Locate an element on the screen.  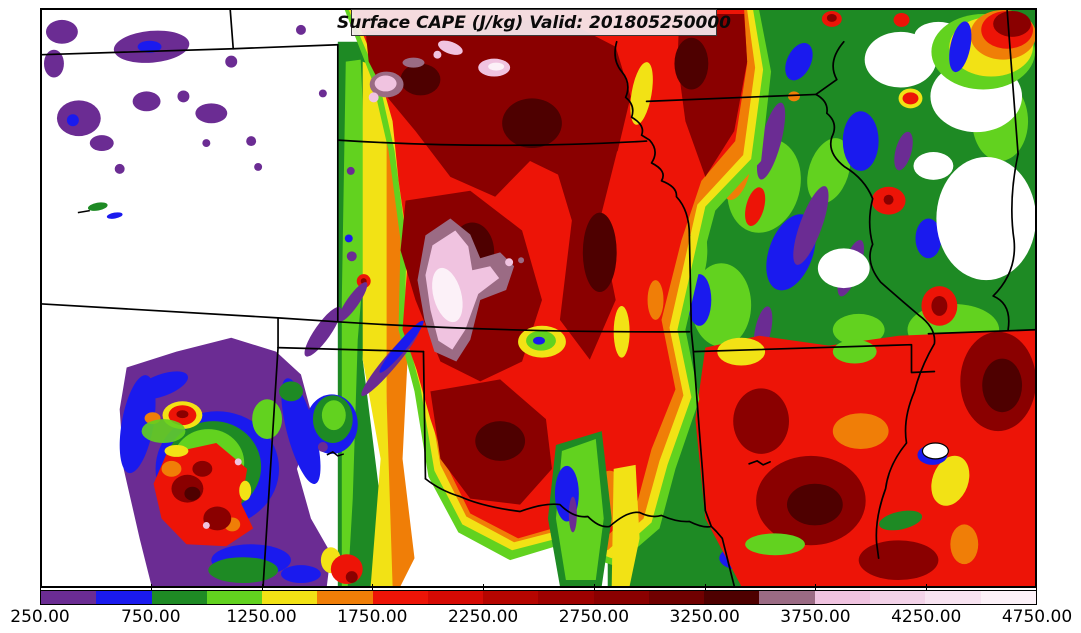
colorbar-tick-label: 1750.00 is located at coordinates (372, 617).